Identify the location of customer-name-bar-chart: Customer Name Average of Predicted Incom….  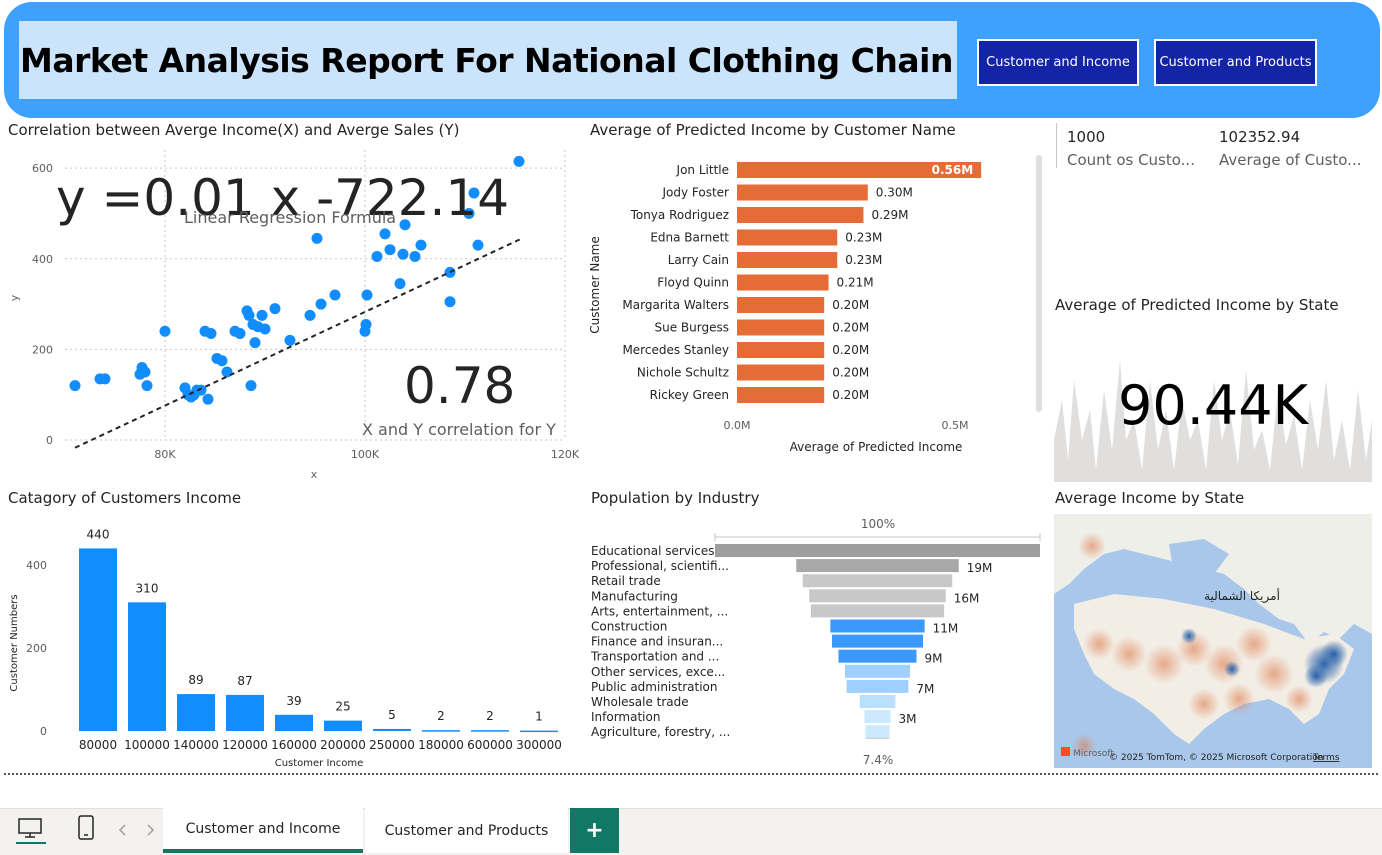
(812, 302).